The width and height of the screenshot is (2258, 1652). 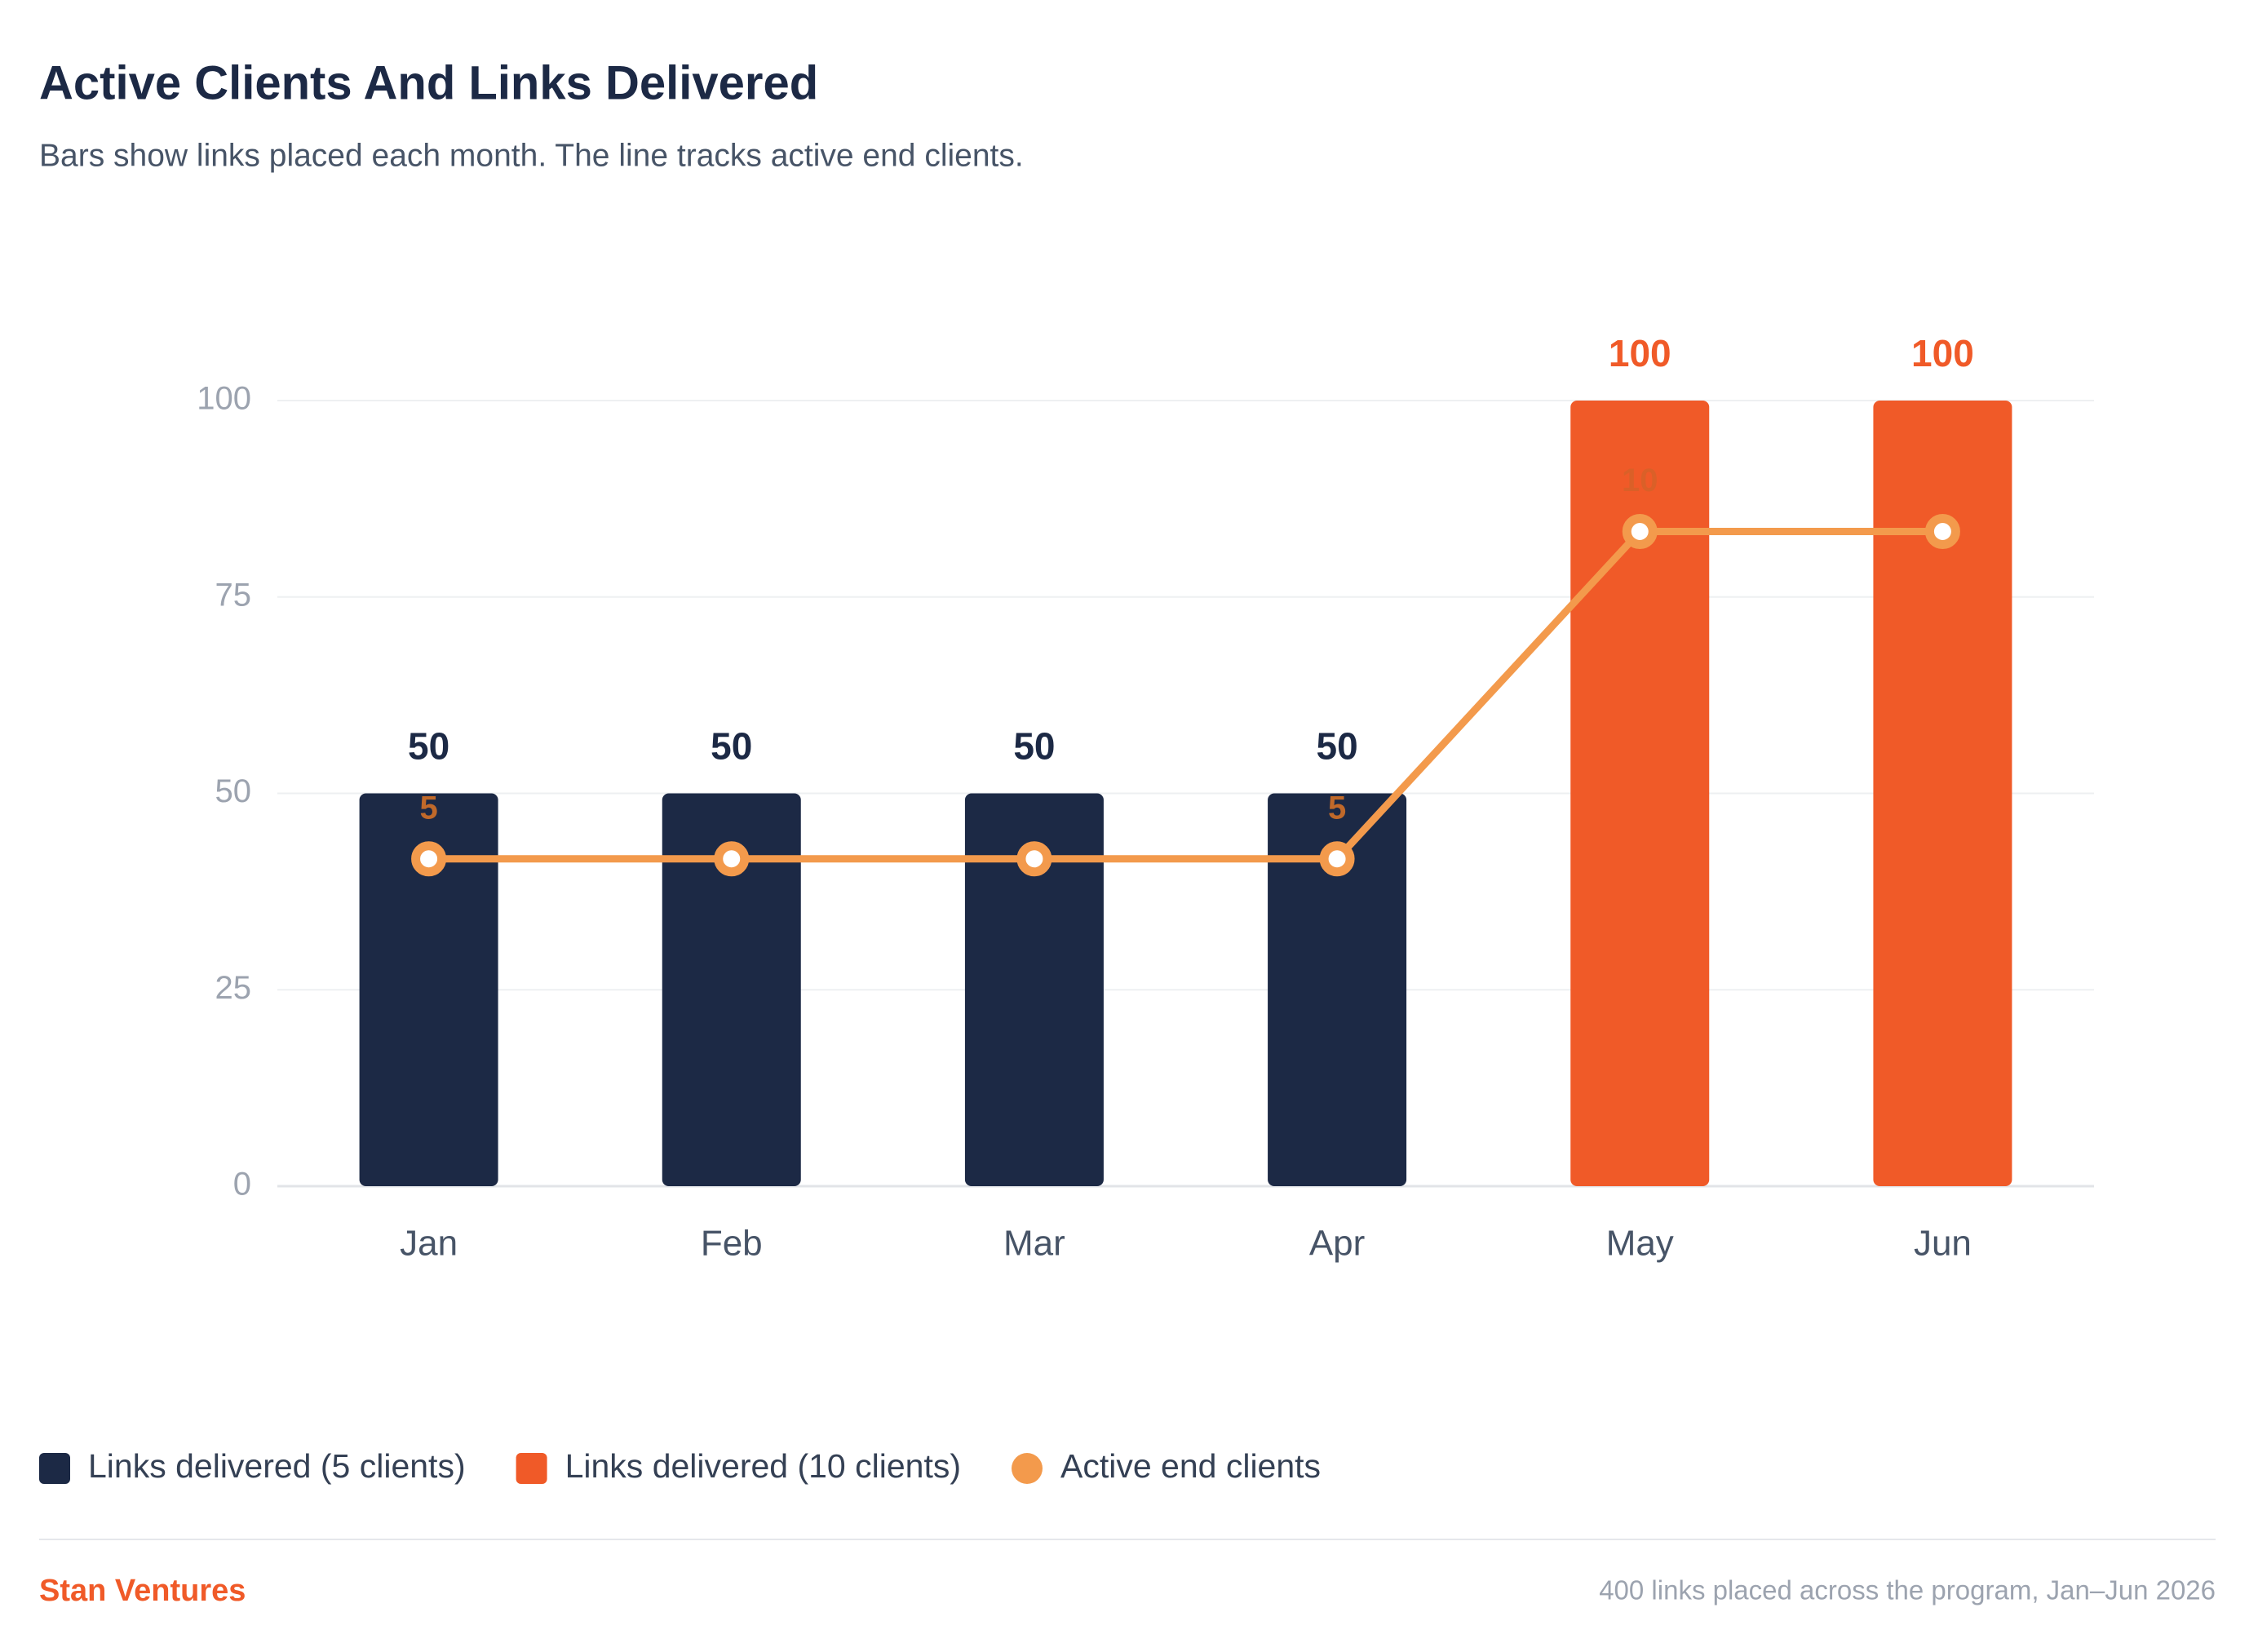 I want to click on legend-label: Active end clients, so click(x=1190, y=1466).